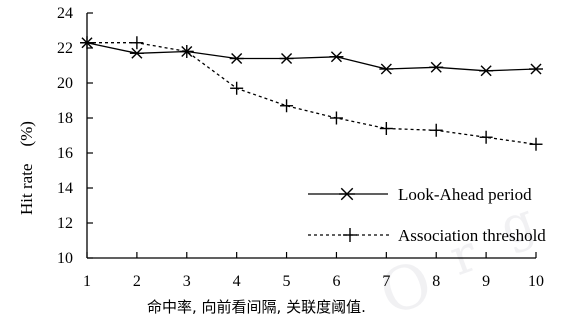 This screenshot has height=322, width=578. I want to click on legend-marker-asterisk-icon, so click(347, 194).